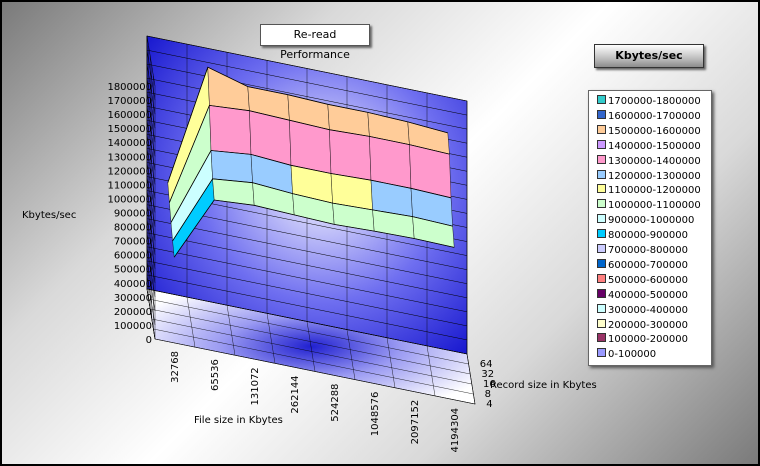 The width and height of the screenshot is (760, 466). Describe the element at coordinates (133, 312) in the screenshot. I see `y-tick-label: 200000` at that location.